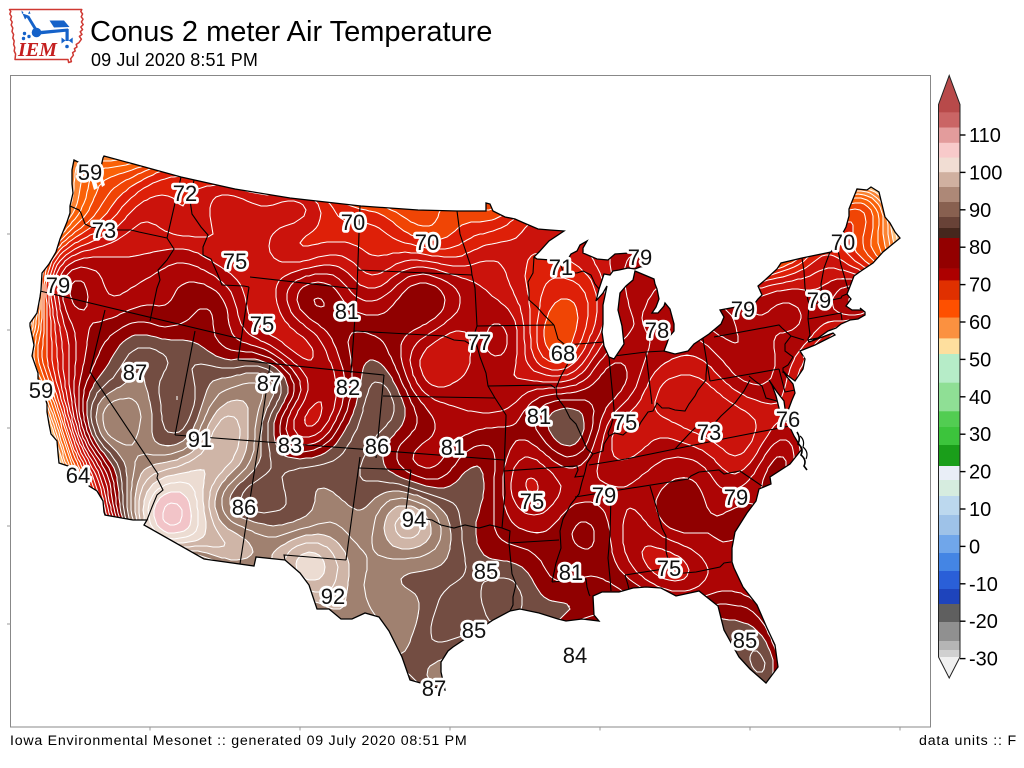 Image resolution: width=1024 pixels, height=768 pixels. Describe the element at coordinates (185, 193) in the screenshot. I see `svg-text: 72` at that location.